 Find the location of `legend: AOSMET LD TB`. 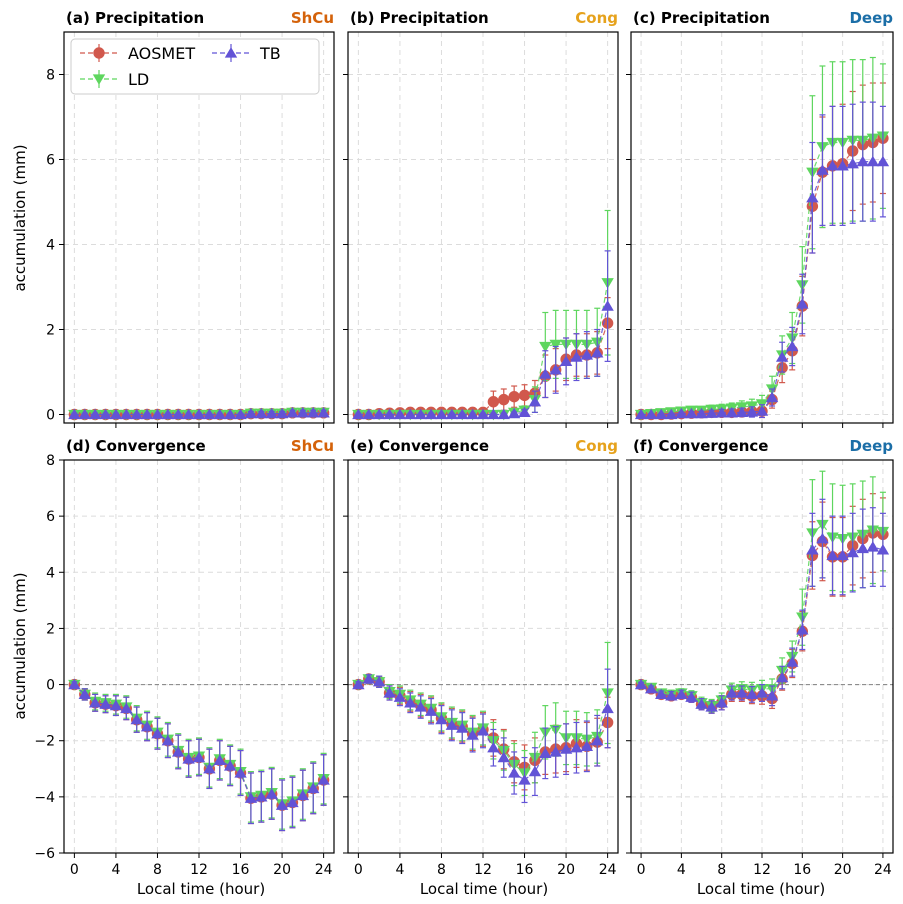

legend: AOSMET LD TB is located at coordinates (195, 66).